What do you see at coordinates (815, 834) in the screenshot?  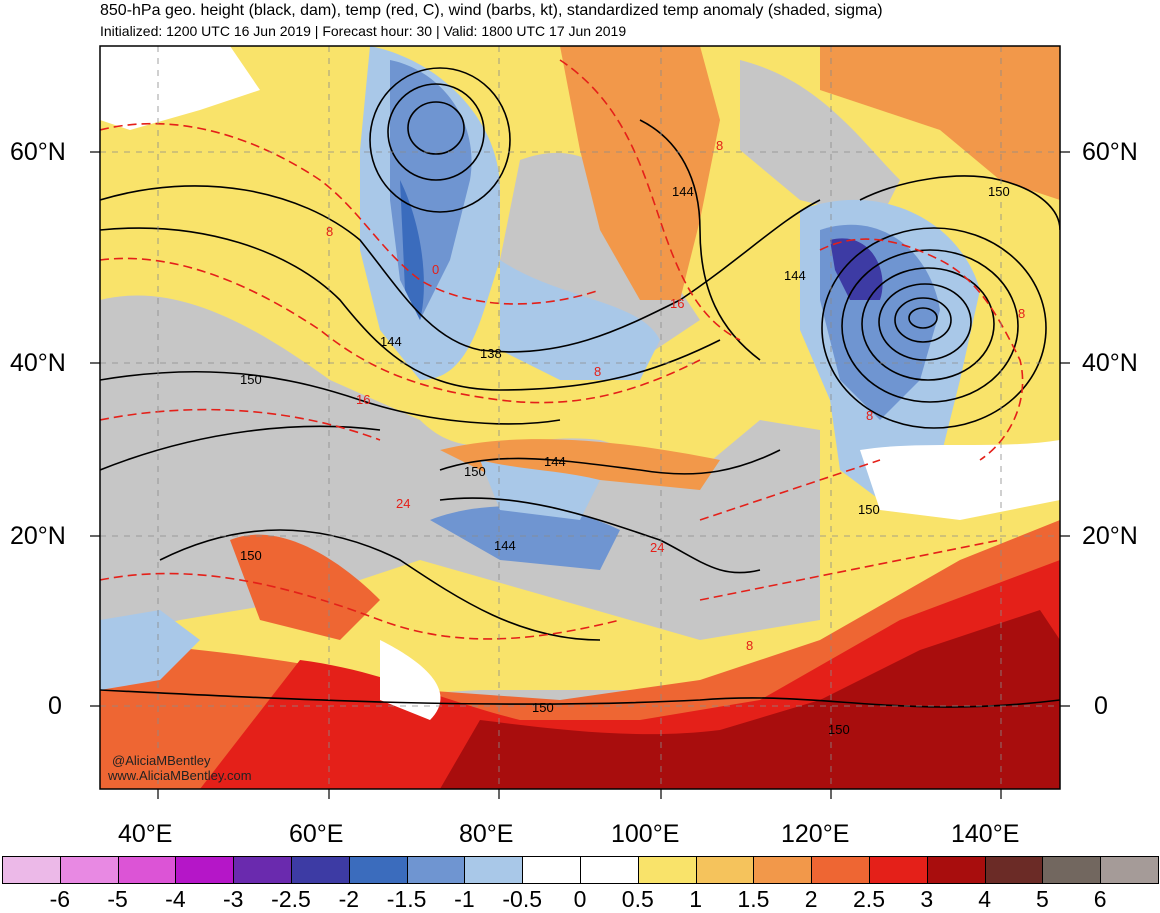 I see `lon-label: 120°E` at bounding box center [815, 834].